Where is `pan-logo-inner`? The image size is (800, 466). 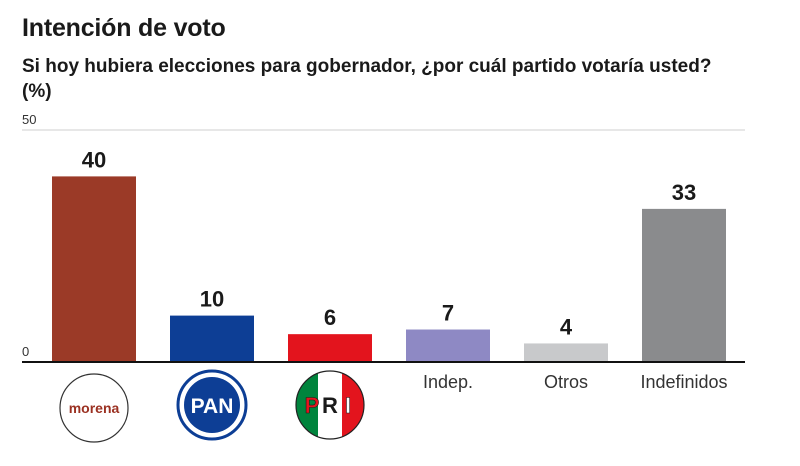
pan-logo-inner is located at coordinates (212, 405).